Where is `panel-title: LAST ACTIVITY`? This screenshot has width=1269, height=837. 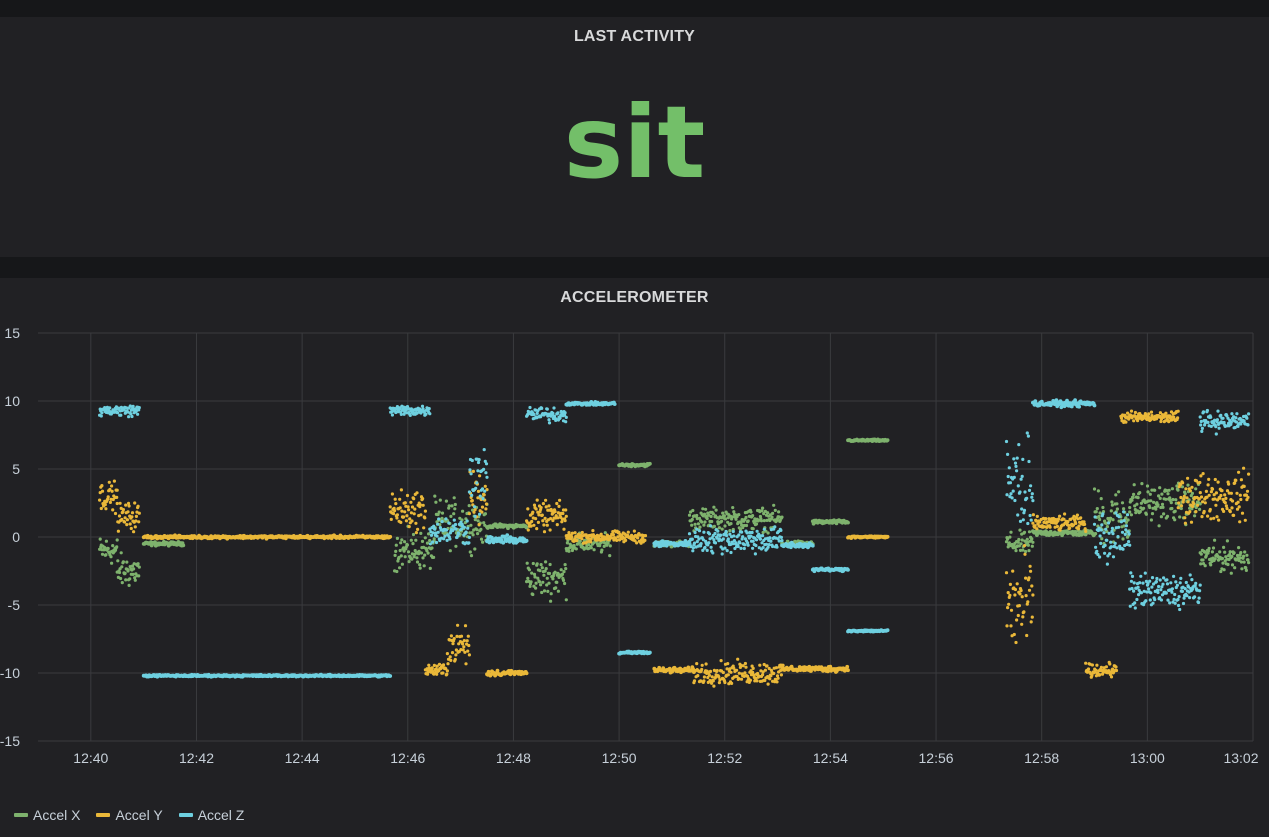
panel-title: LAST ACTIVITY is located at coordinates (634, 36).